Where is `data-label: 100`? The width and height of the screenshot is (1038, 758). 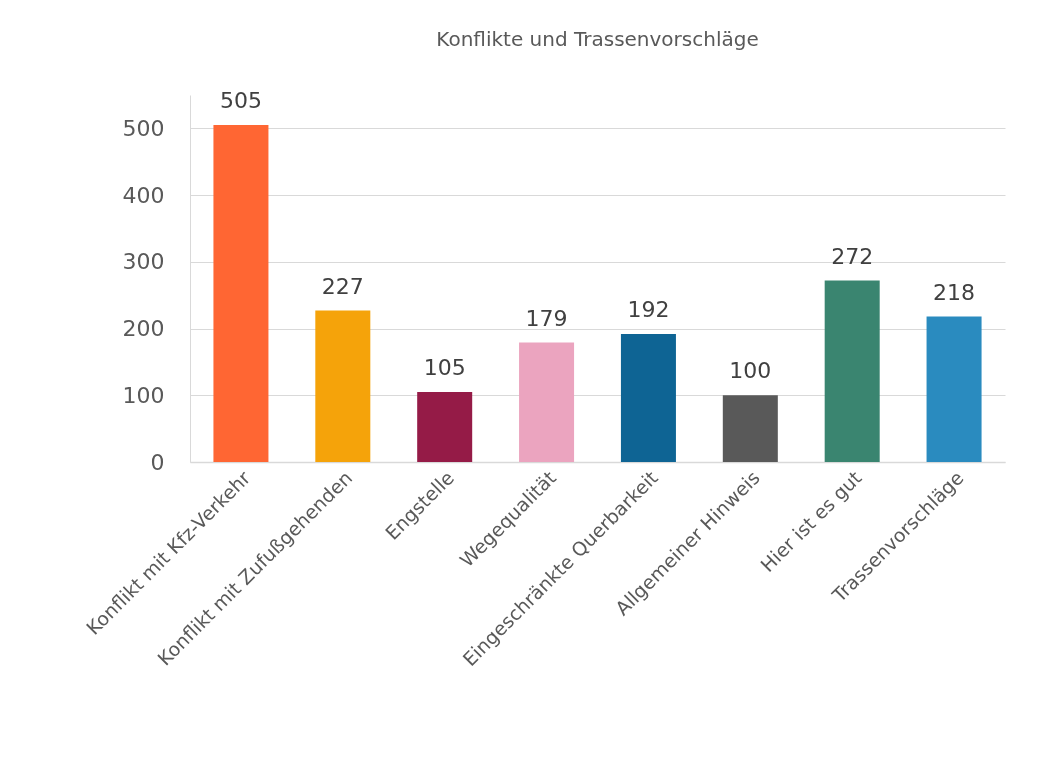 data-label: 100 is located at coordinates (750, 371).